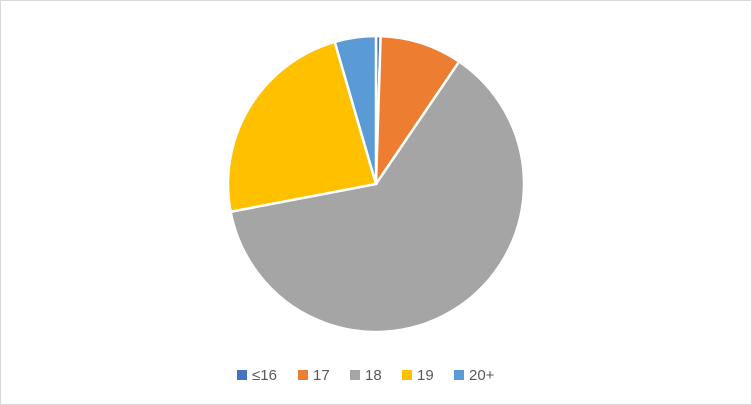  Describe the element at coordinates (482, 375) in the screenshot. I see `legend-label: 20+` at that location.